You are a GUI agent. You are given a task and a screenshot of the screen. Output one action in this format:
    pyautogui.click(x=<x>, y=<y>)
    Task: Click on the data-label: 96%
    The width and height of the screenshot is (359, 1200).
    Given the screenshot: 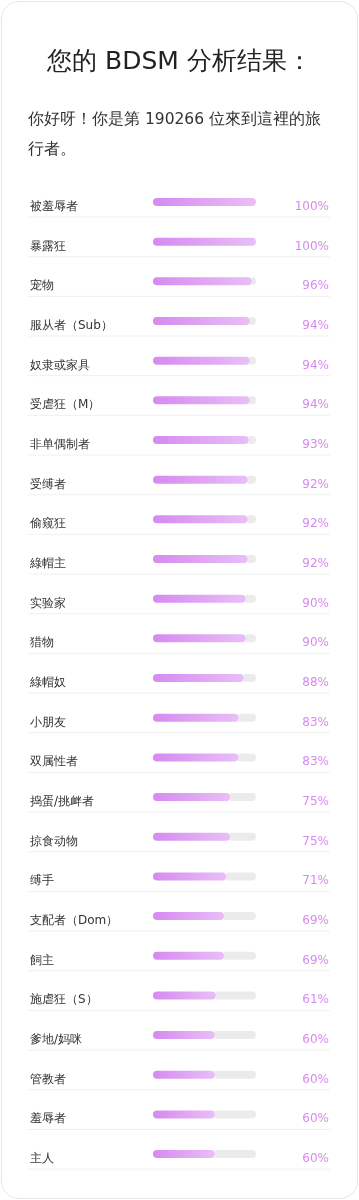 What is the action you would take?
    pyautogui.click(x=315, y=285)
    